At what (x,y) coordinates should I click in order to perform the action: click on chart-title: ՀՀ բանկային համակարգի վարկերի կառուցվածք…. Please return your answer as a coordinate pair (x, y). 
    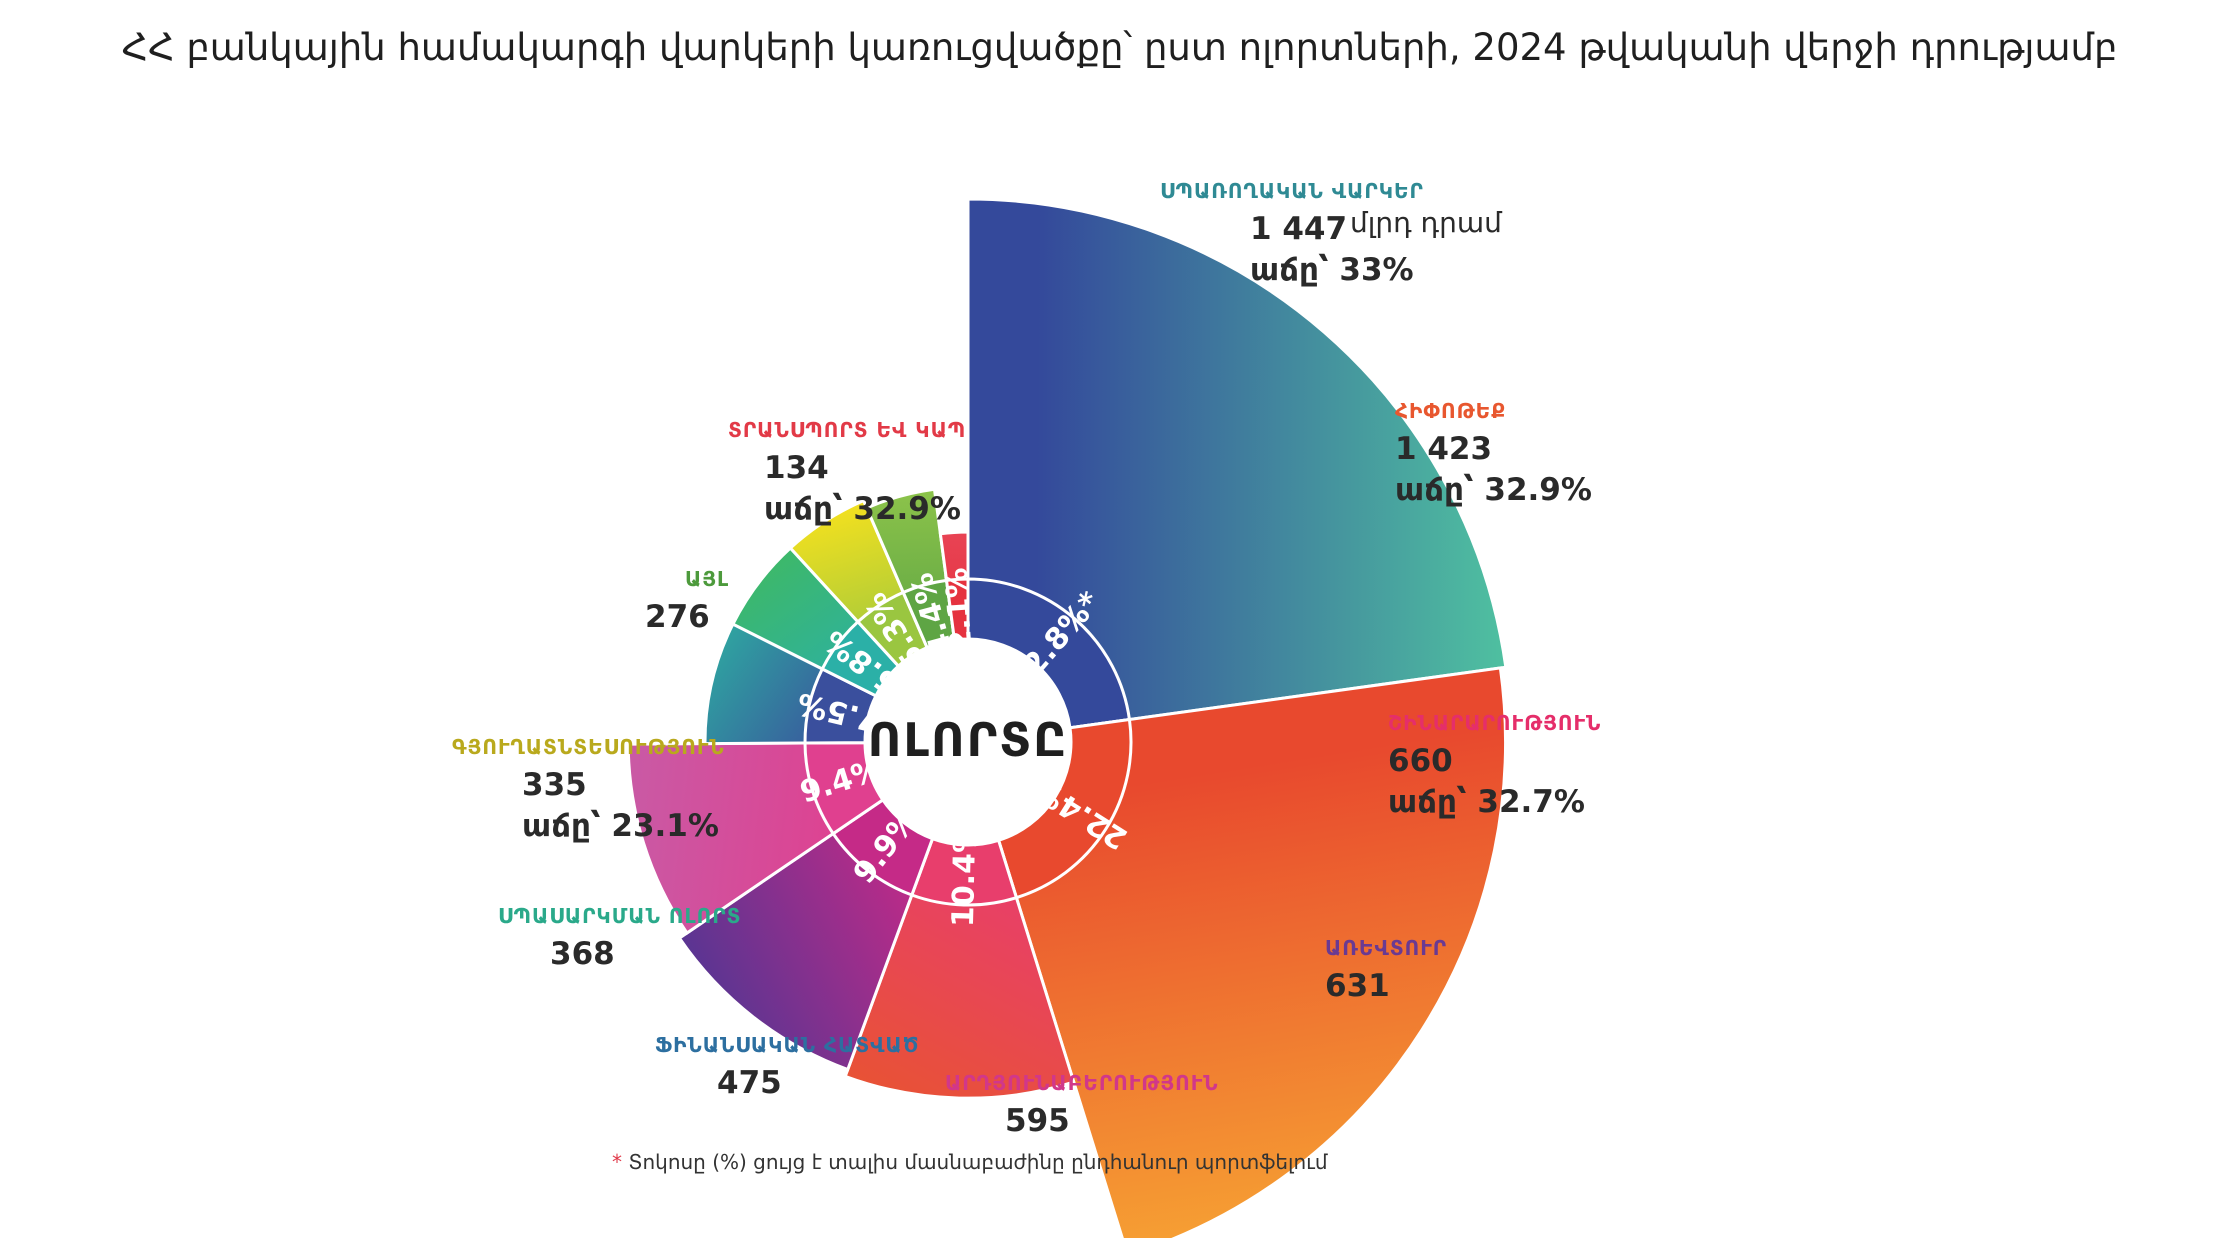
    Looking at the image, I should click on (1119, 47).